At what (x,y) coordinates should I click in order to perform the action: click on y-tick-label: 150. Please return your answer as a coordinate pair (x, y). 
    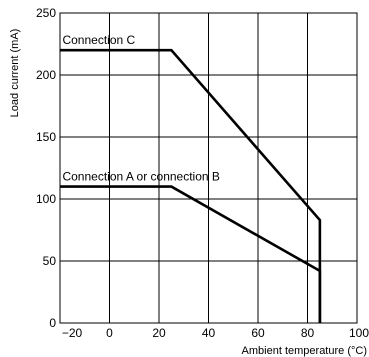
    Looking at the image, I should click on (46, 137).